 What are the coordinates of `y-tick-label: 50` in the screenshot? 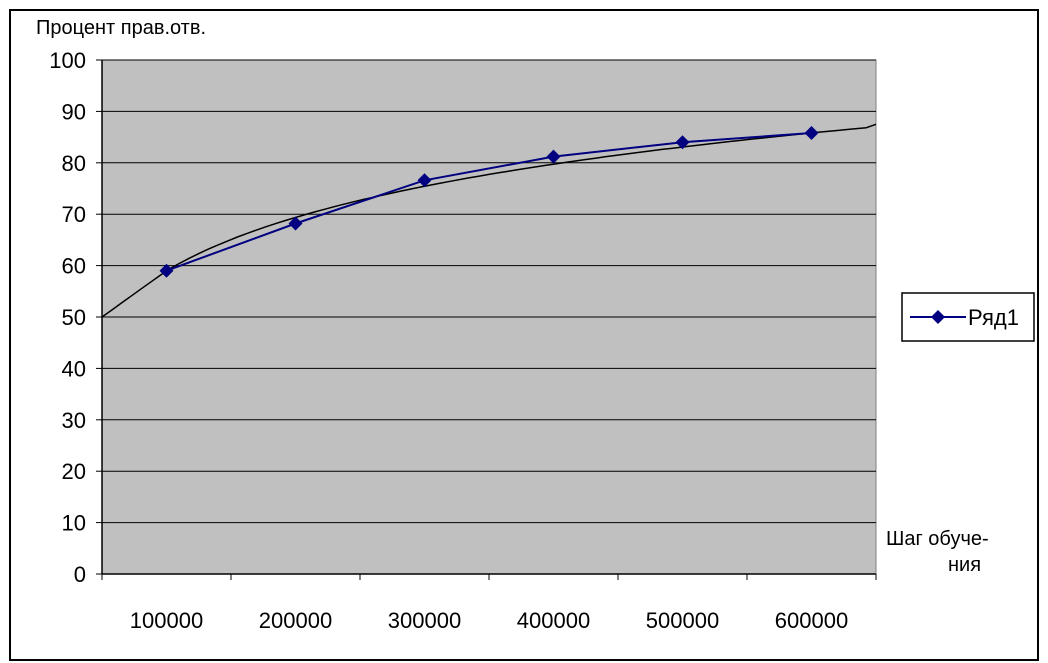 It's located at (74, 317).